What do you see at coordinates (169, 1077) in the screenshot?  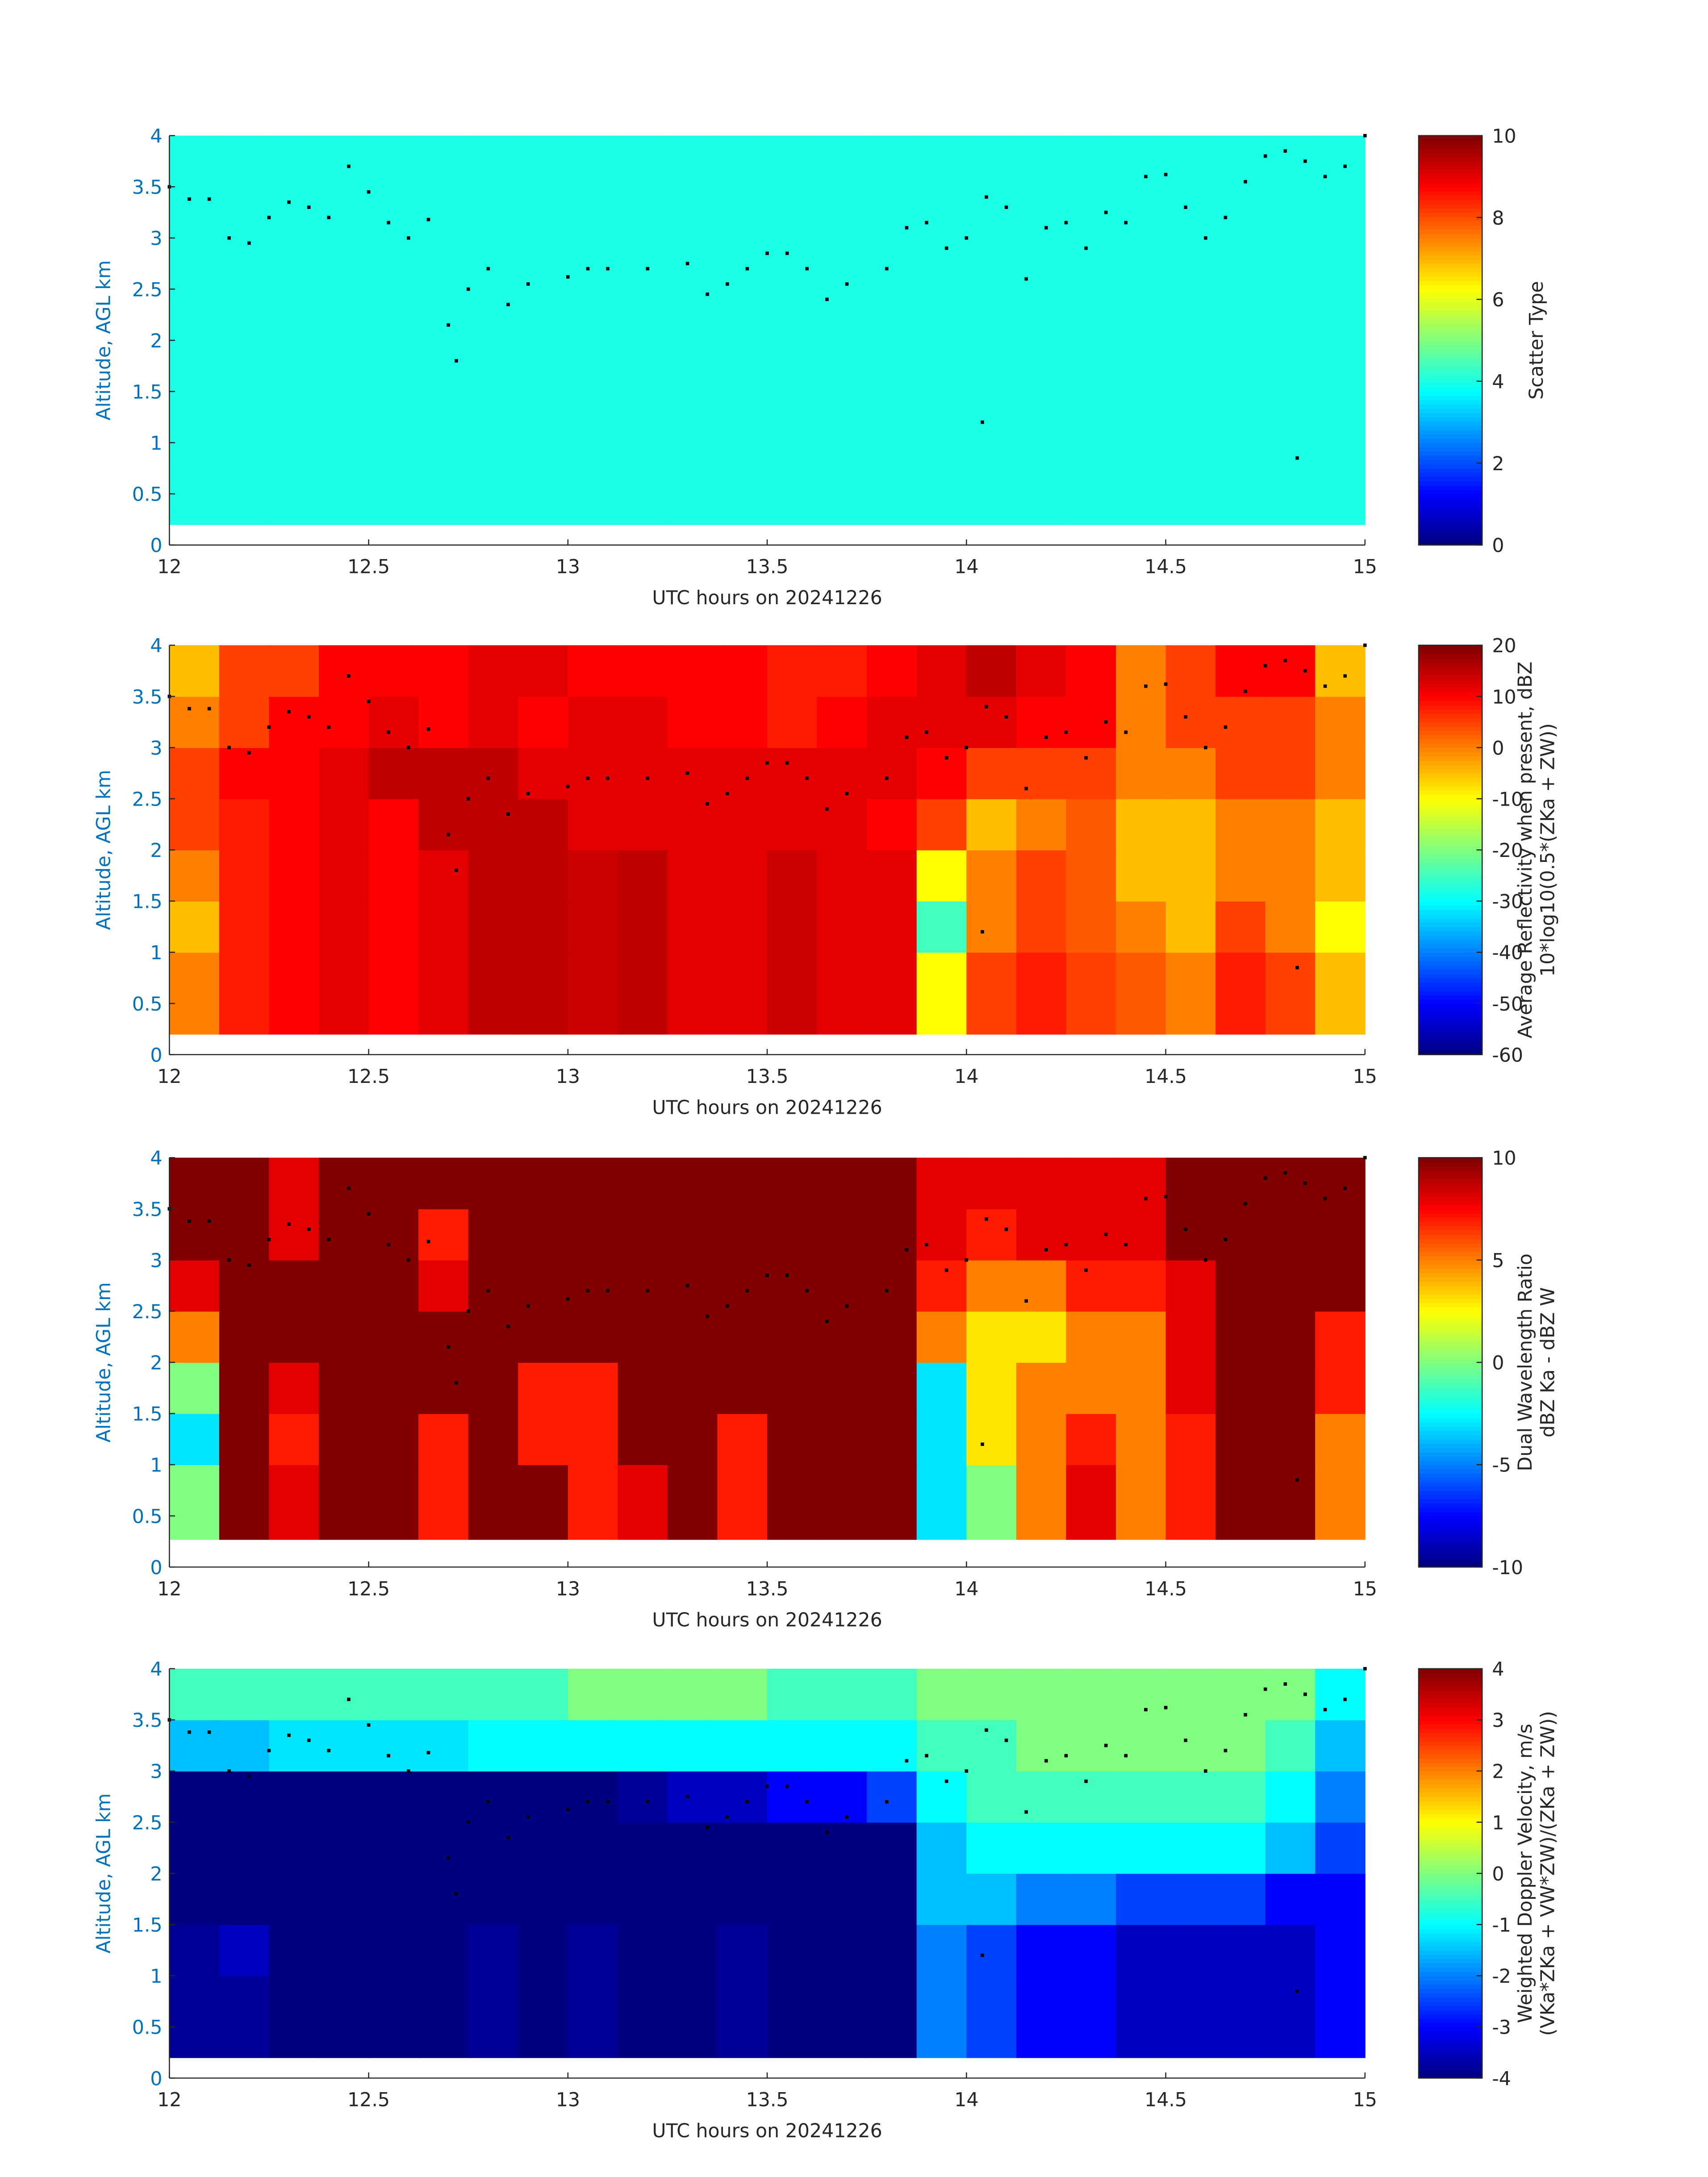 I see `x-tick-label: 12` at bounding box center [169, 1077].